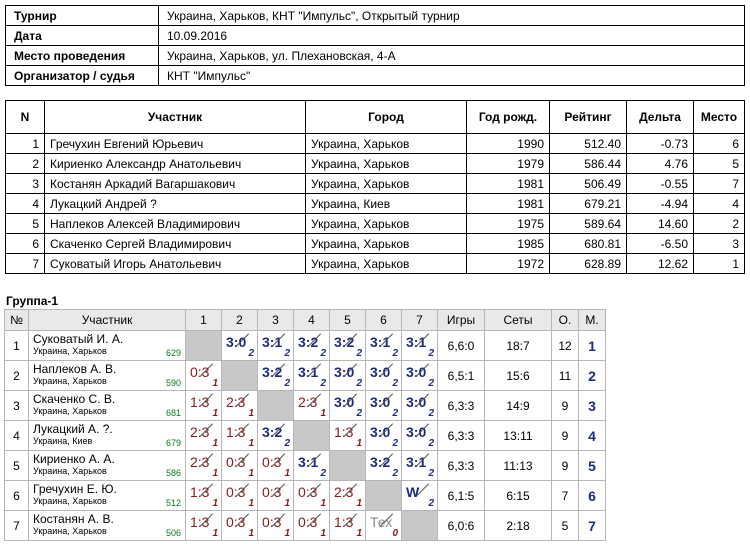 Image resolution: width=750 pixels, height=544 pixels. What do you see at coordinates (565, 320) in the screenshot?
I see `grid-header: О.` at bounding box center [565, 320].